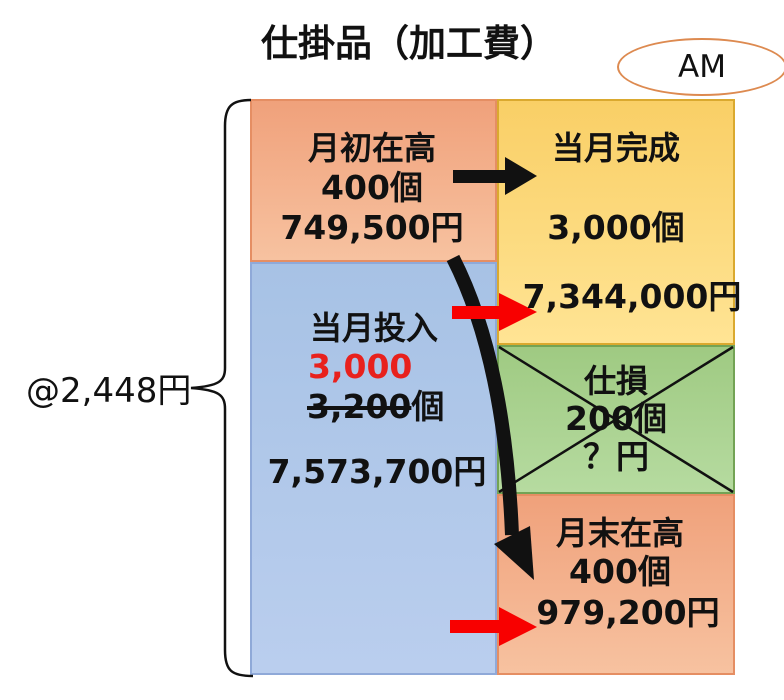 The image size is (784, 700). What do you see at coordinates (373, 180) in the screenshot?
I see `beginning-inventory-box` at bounding box center [373, 180].